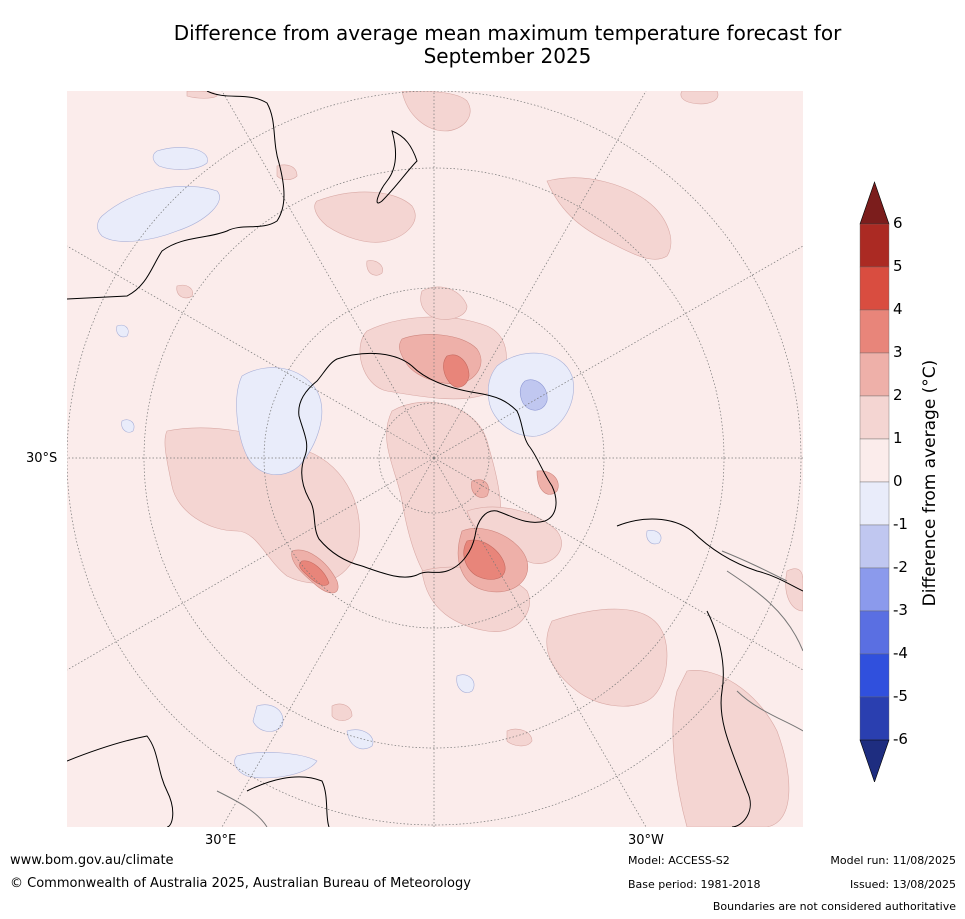 Image resolution: width=965 pixels, height=919 pixels. What do you see at coordinates (898, 352) in the screenshot?
I see `colorbar-tick-label: 3` at bounding box center [898, 352].